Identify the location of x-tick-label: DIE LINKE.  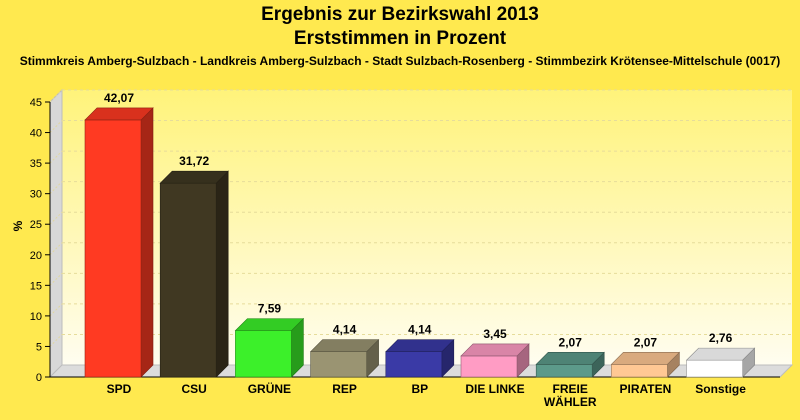
(494, 389).